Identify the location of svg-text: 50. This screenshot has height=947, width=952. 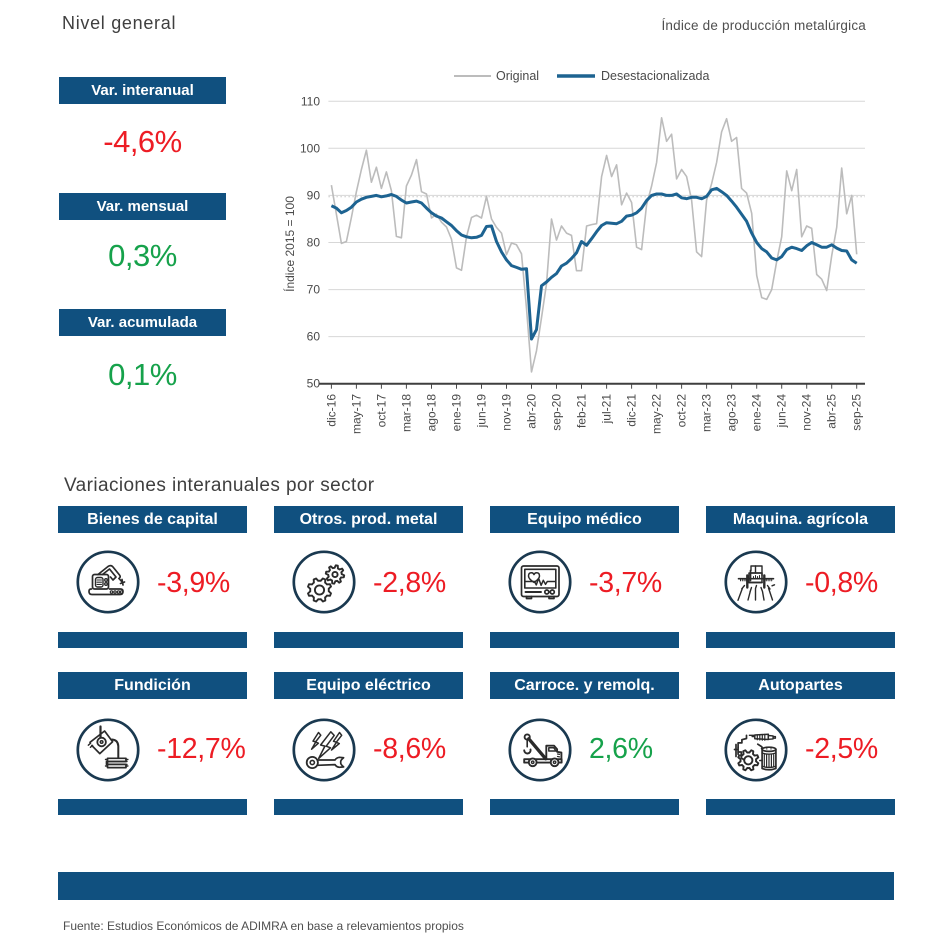
(314, 384).